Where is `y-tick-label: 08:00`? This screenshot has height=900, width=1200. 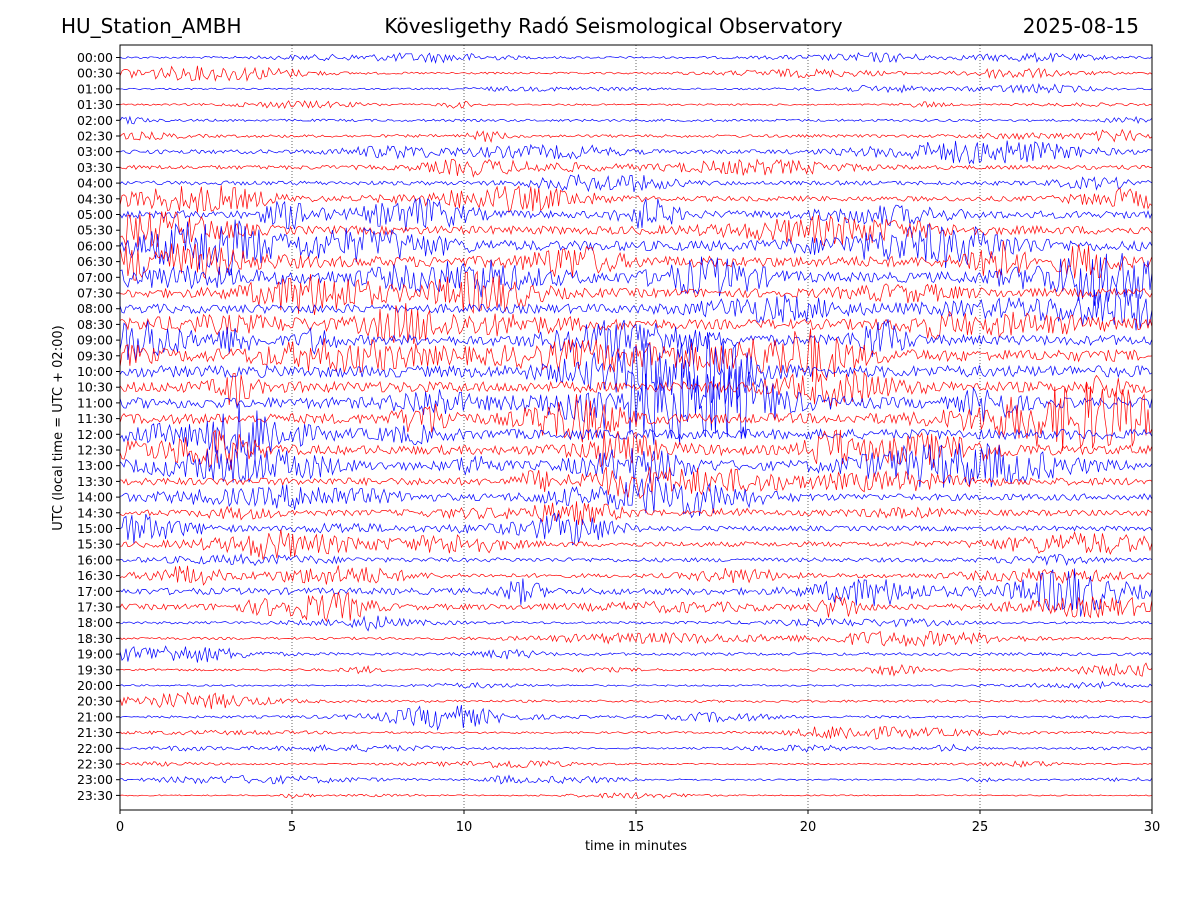 y-tick-label: 08:00 is located at coordinates (95, 308).